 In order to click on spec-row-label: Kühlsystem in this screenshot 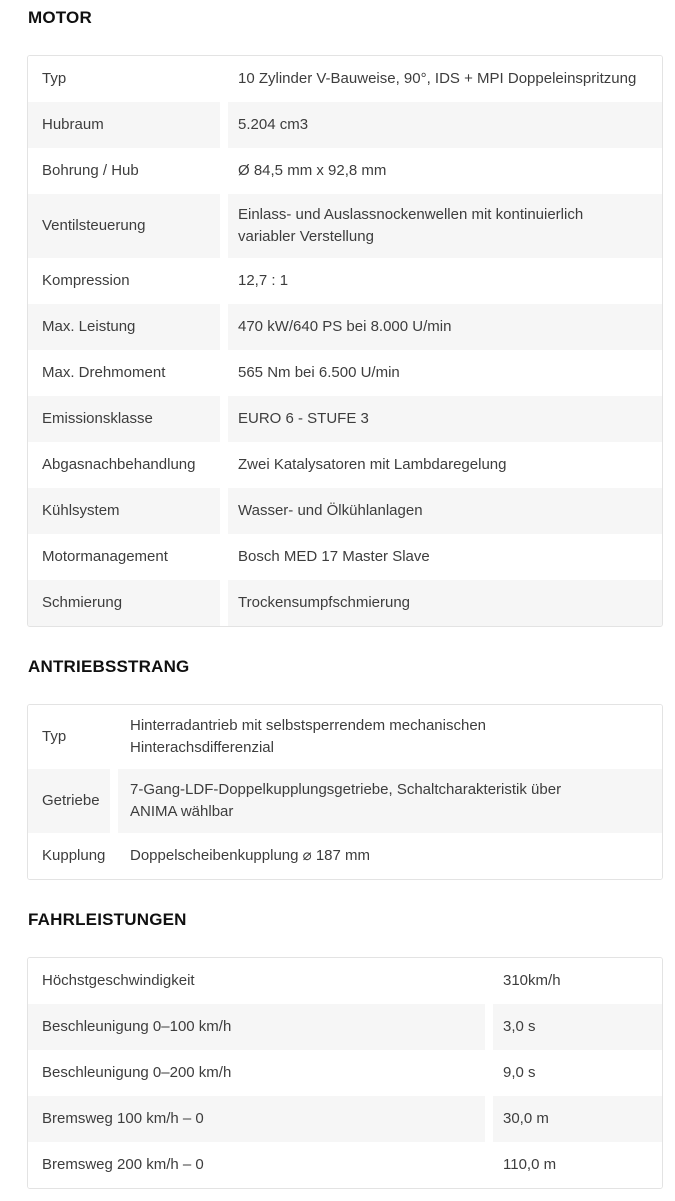, I will do `click(124, 511)`.